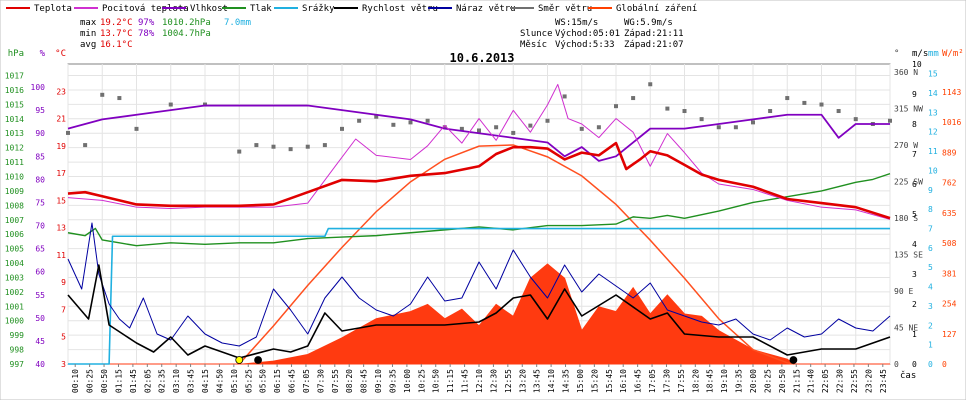 The height and width of the screenshot is (404, 966). I want to click on winddir-axis-tick: 360 N, so click(906, 72).